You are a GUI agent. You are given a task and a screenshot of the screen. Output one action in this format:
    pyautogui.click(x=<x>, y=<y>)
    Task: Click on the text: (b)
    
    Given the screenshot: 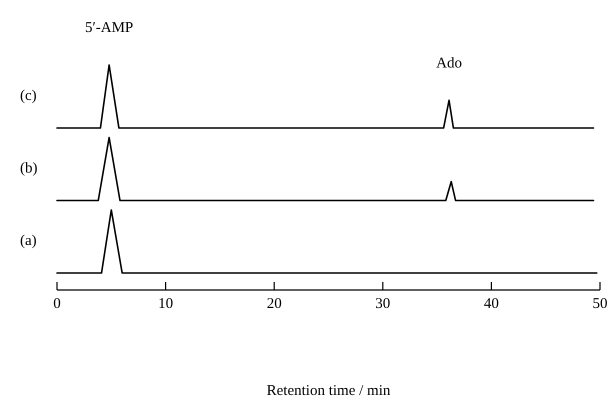 What is the action you would take?
    pyautogui.click(x=29, y=168)
    